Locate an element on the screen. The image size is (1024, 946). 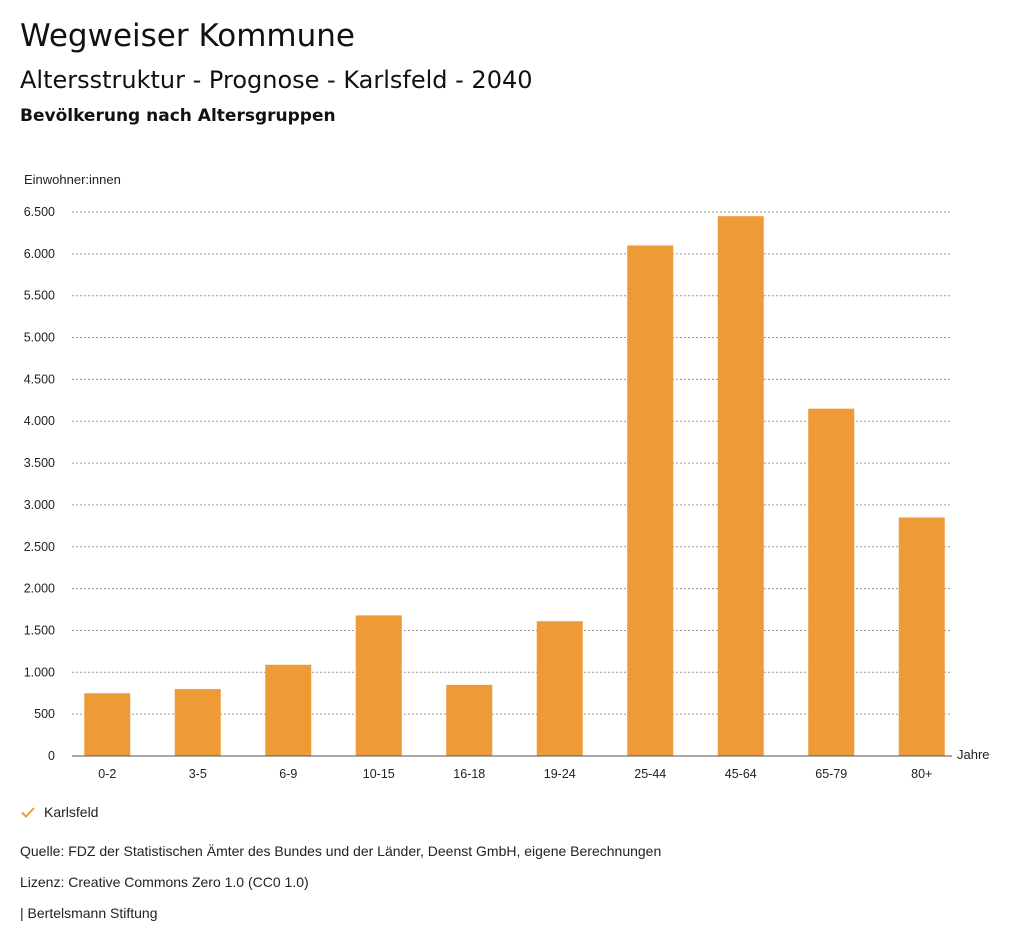
x-axis-label: Jahre is located at coordinates (973, 754).